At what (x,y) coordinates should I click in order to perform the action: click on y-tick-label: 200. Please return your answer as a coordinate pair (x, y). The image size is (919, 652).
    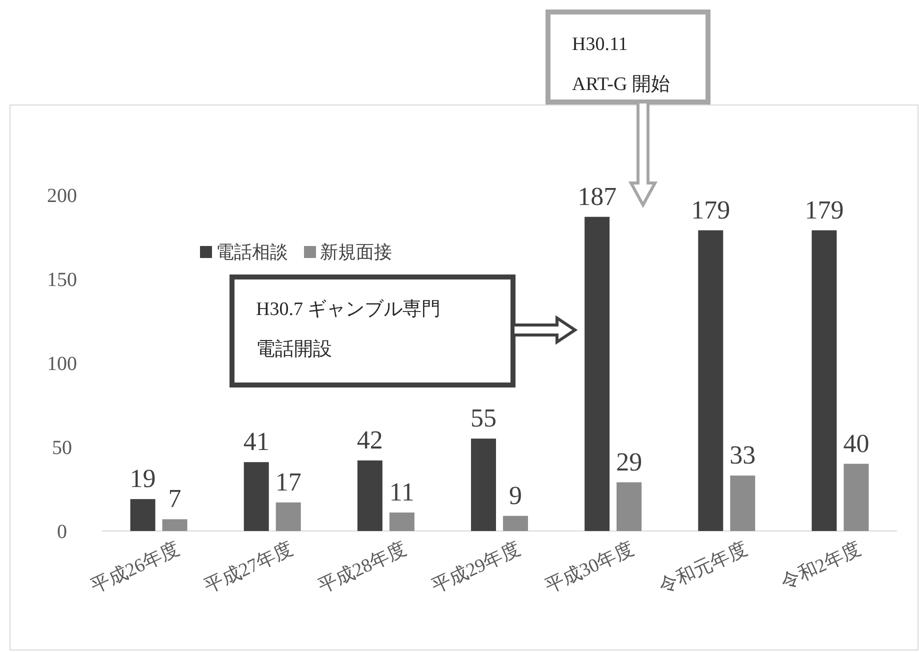
    Looking at the image, I should click on (62, 196).